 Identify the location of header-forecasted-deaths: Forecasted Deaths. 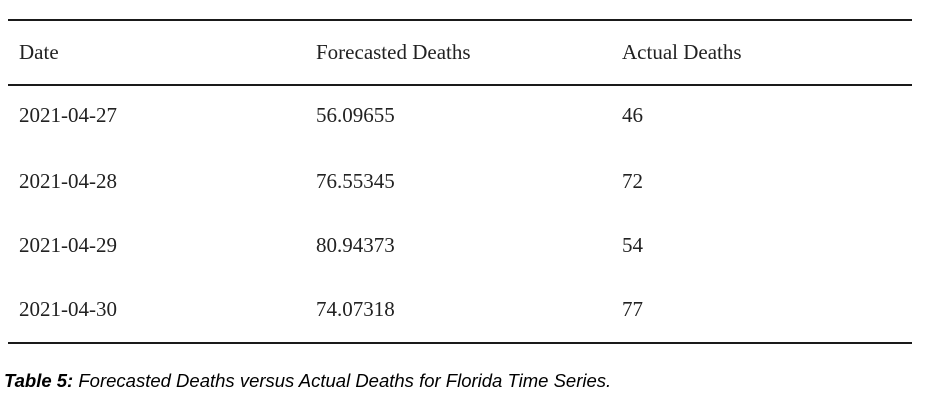
(393, 52).